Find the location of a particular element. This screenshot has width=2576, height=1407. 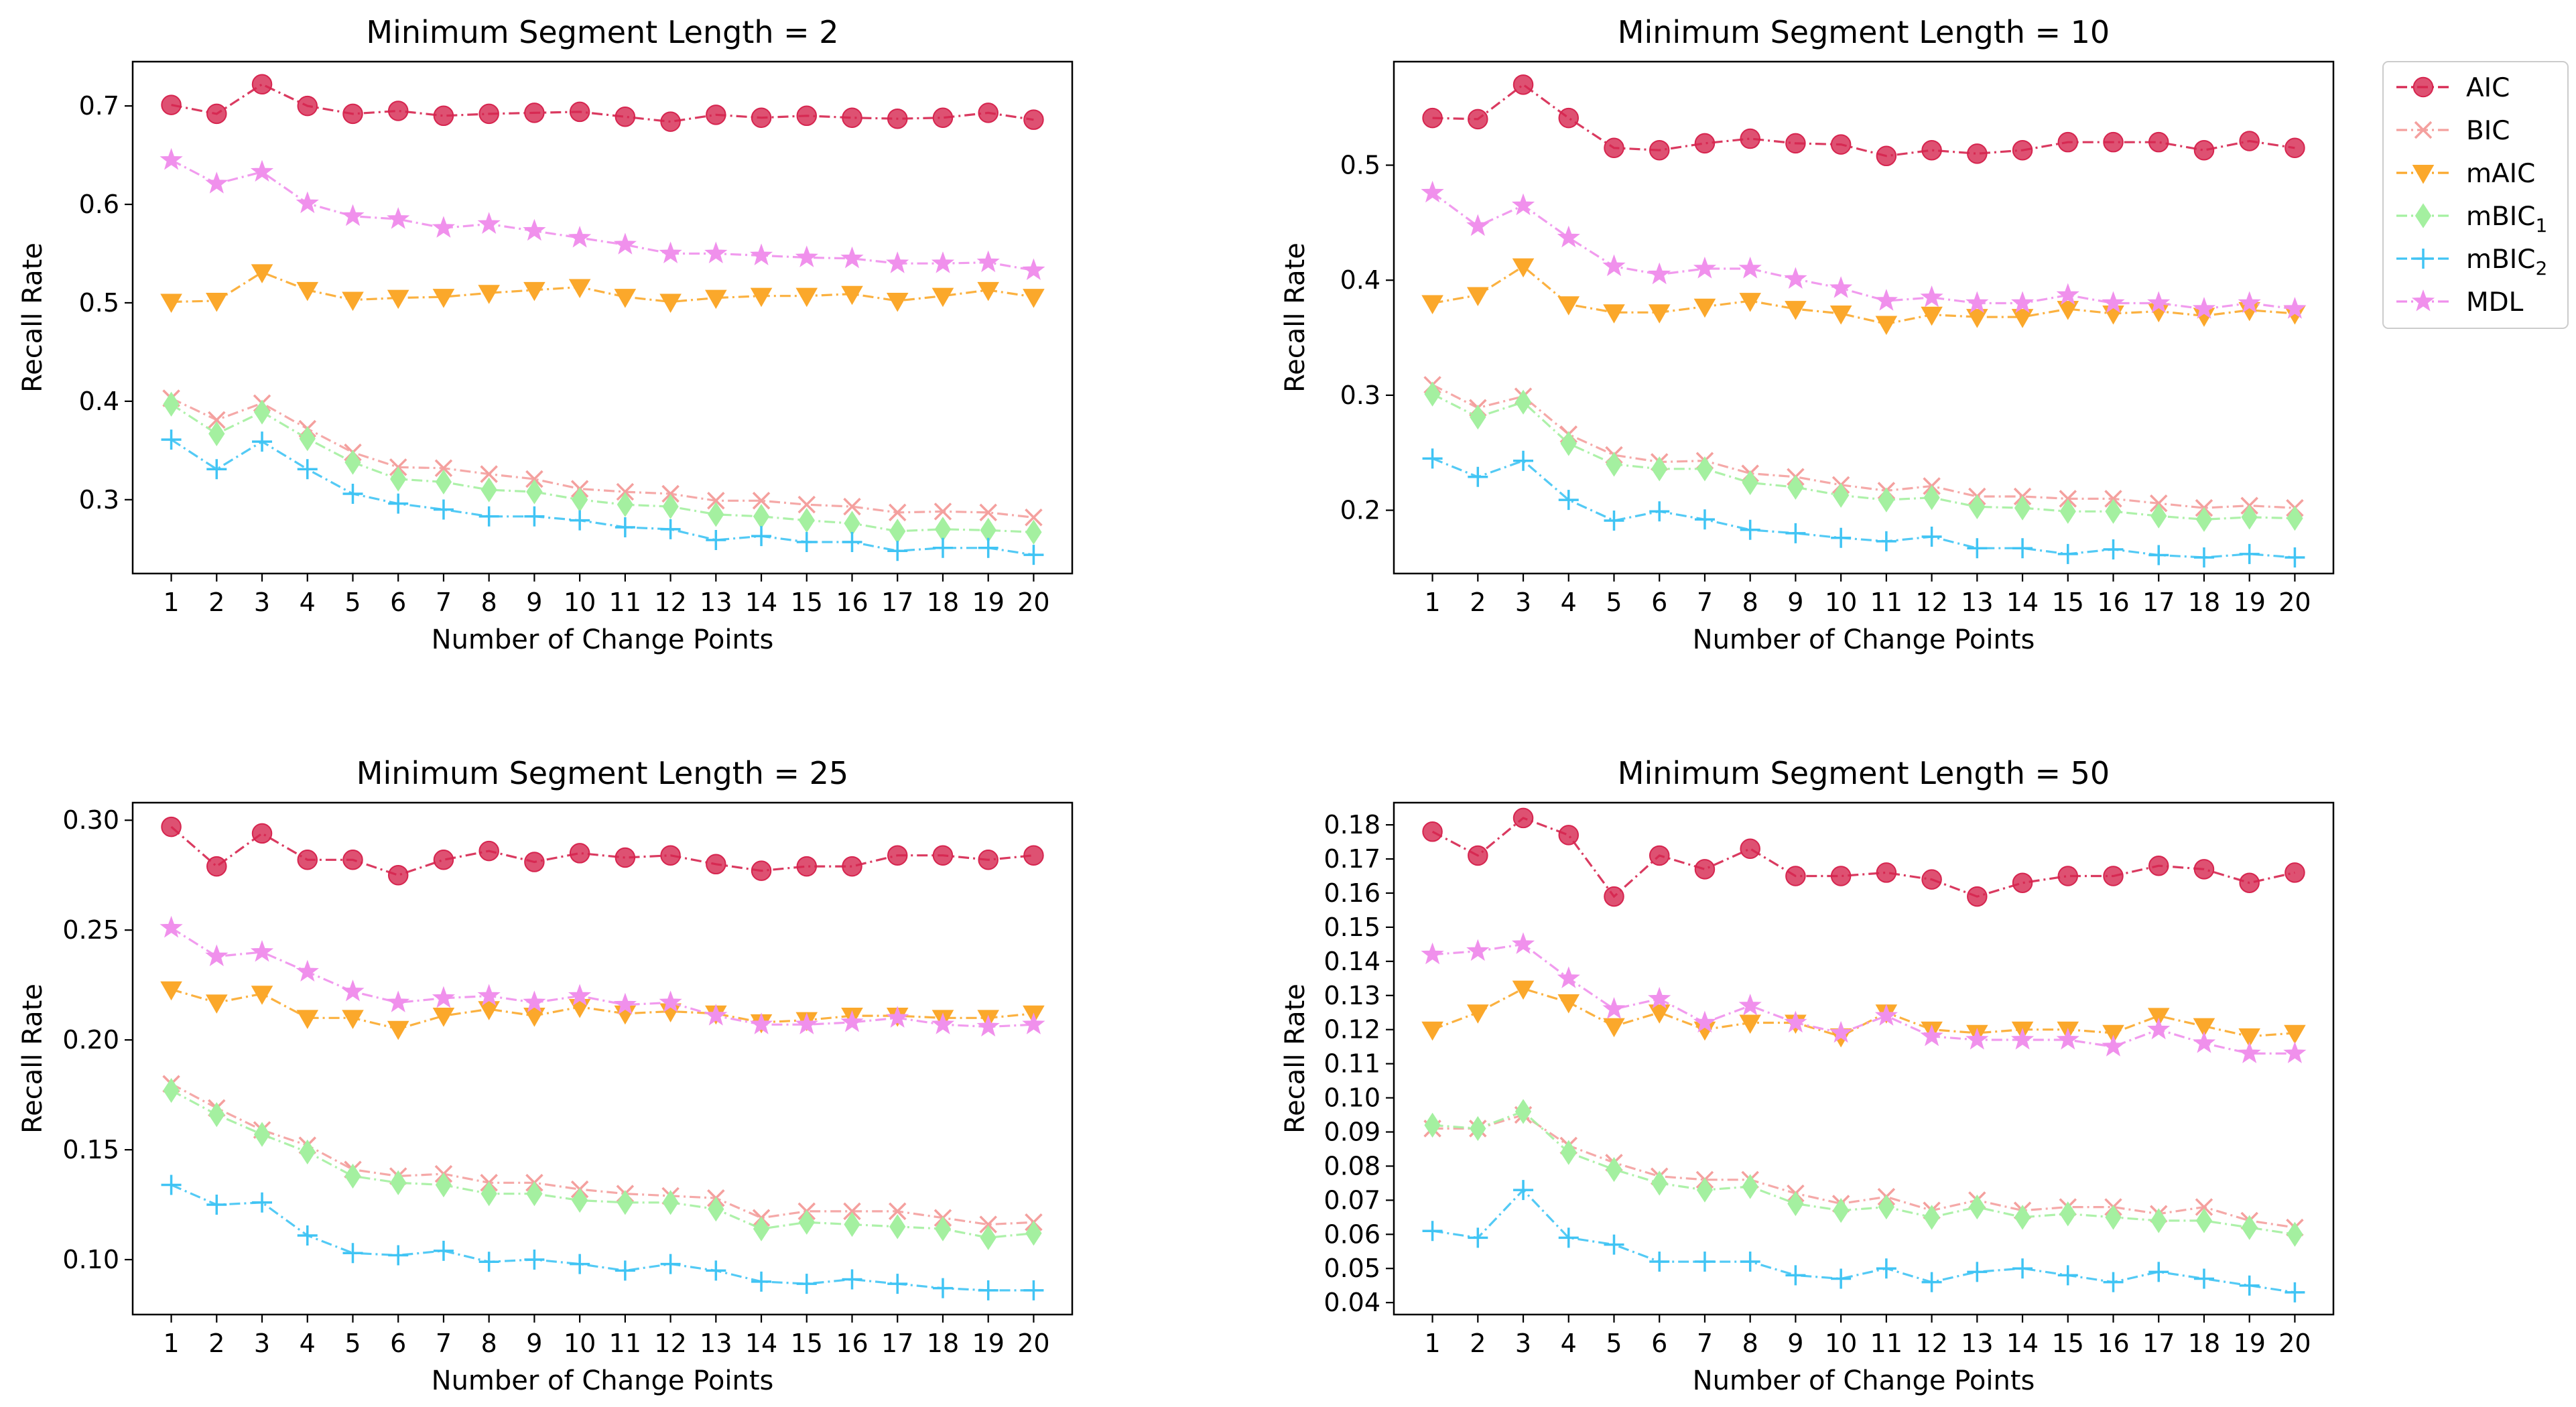

legend-label: mBIC1 is located at coordinates (2506, 220).